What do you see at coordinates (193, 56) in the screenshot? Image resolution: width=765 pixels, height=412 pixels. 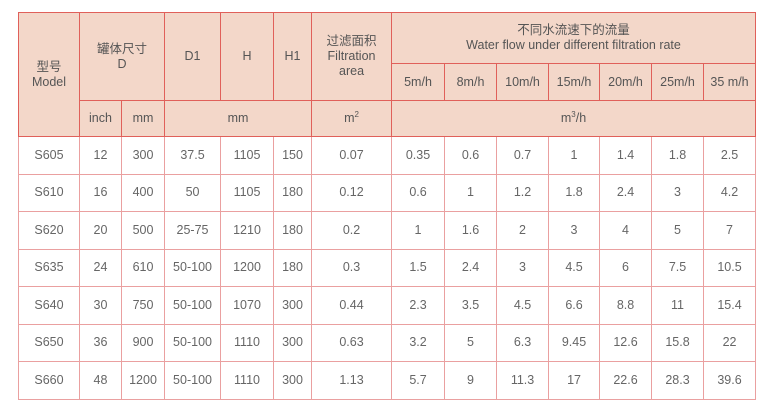 I see `d1-header: D1` at bounding box center [193, 56].